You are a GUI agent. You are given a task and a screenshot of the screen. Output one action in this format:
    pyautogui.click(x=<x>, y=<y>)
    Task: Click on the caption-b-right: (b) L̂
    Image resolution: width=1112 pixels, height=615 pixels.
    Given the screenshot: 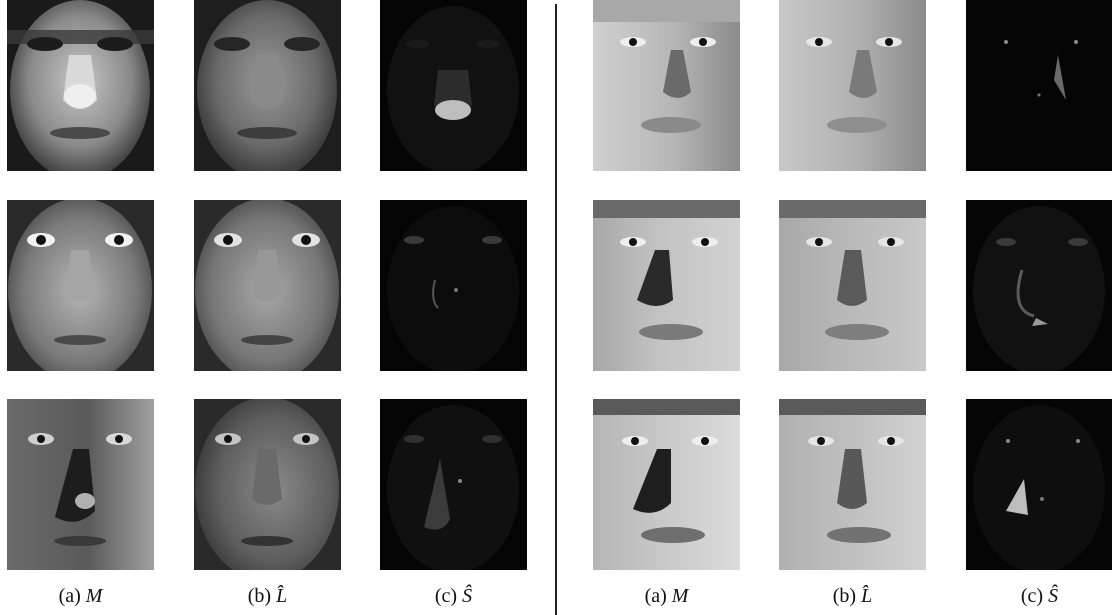 What is the action you would take?
    pyautogui.click(x=852, y=596)
    